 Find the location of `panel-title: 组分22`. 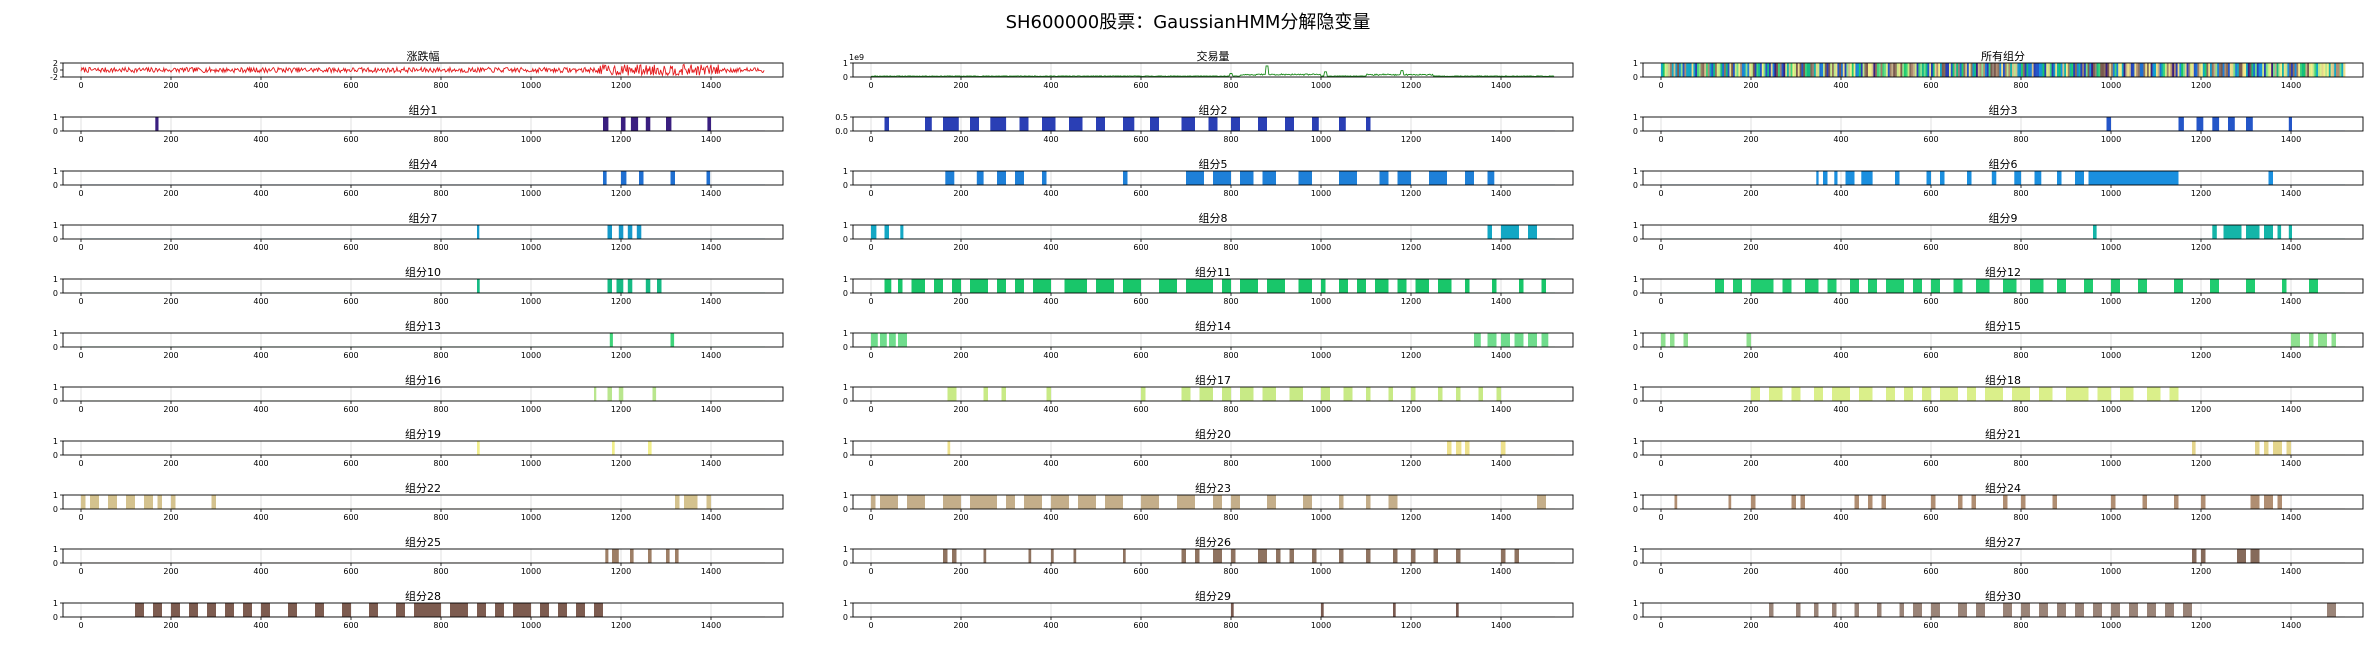

panel-title: 组分22 is located at coordinates (423, 488).